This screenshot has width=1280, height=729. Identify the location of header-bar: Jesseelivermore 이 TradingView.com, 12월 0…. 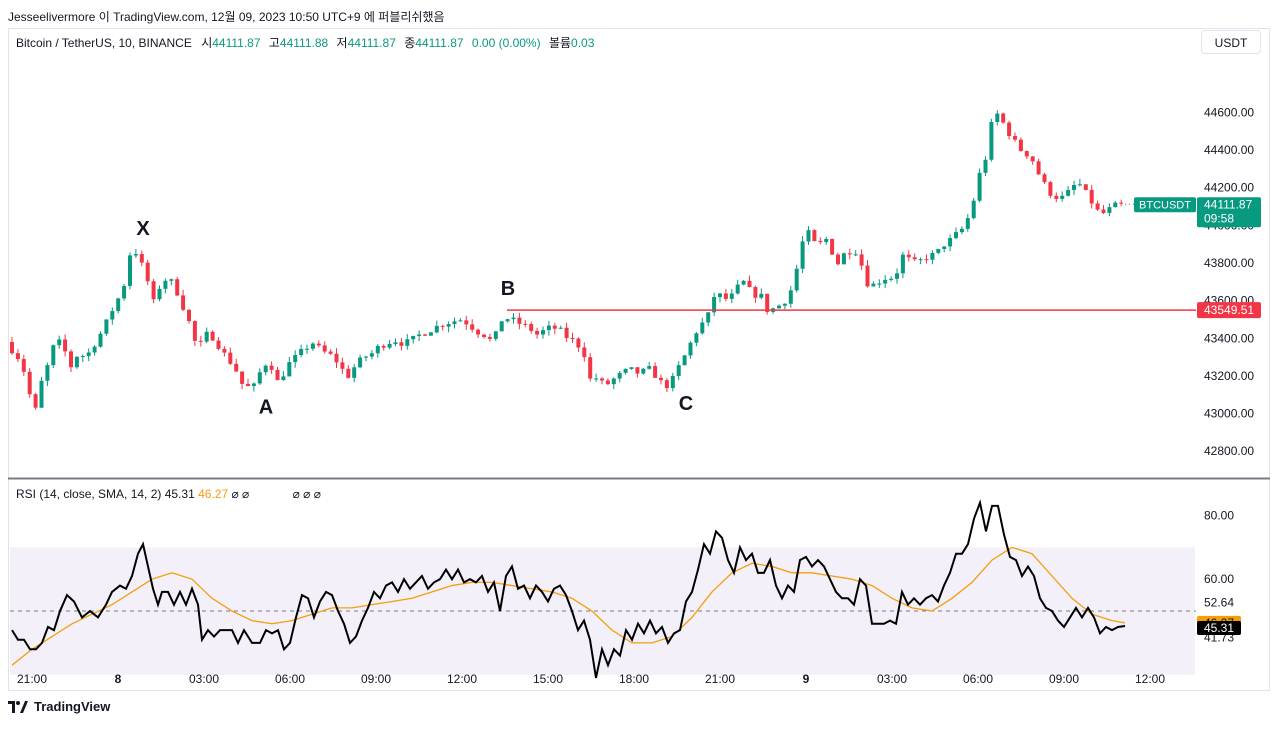
(640, 14).